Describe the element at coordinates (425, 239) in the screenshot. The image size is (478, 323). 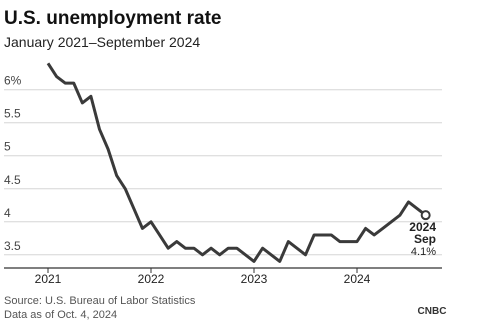
I see `annotation: Sep` at that location.